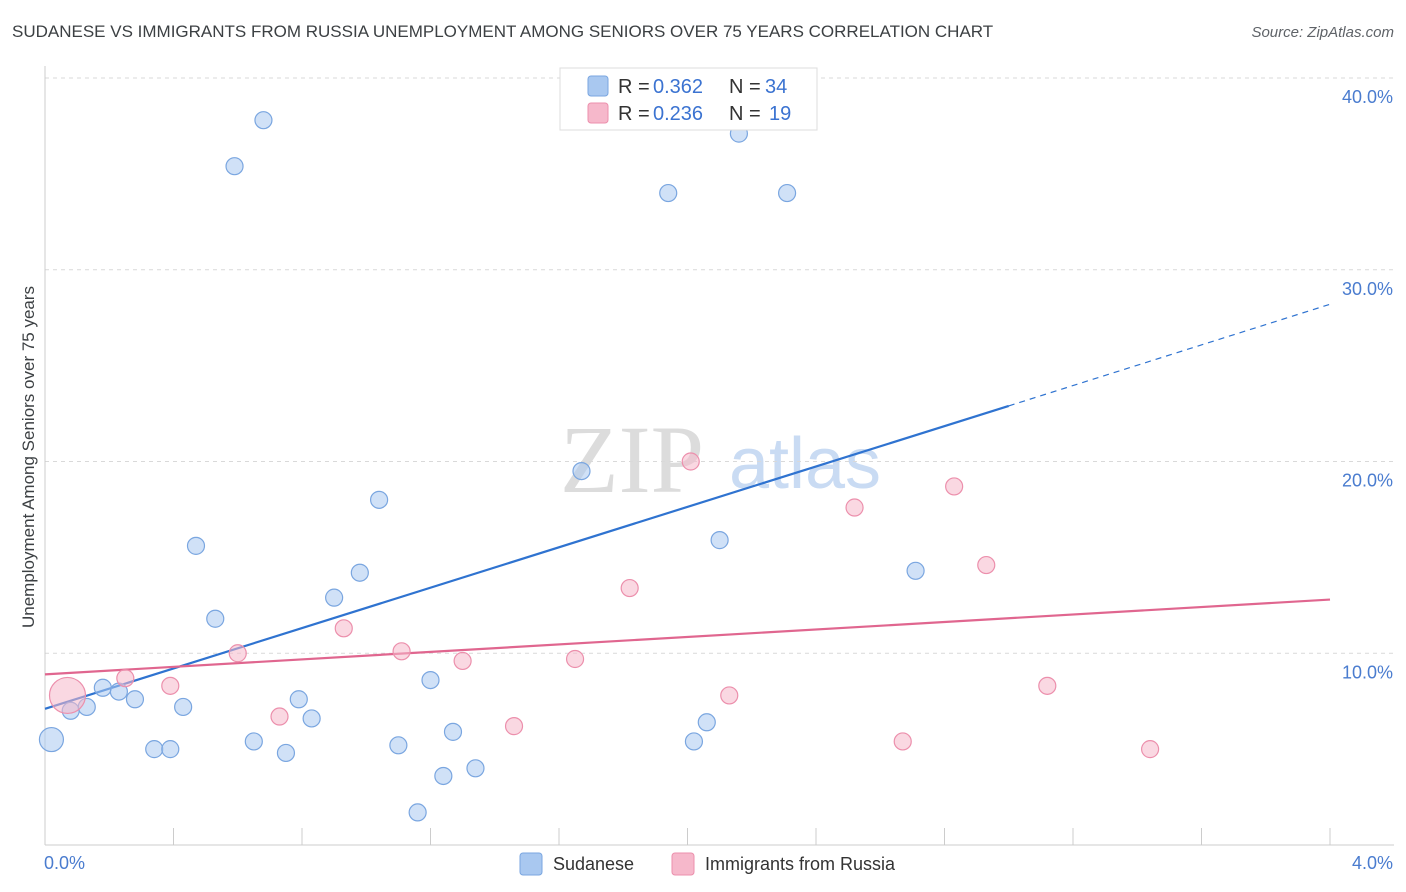 The image size is (1406, 892). I want to click on series-legend-swatch-russia, so click(683, 864).